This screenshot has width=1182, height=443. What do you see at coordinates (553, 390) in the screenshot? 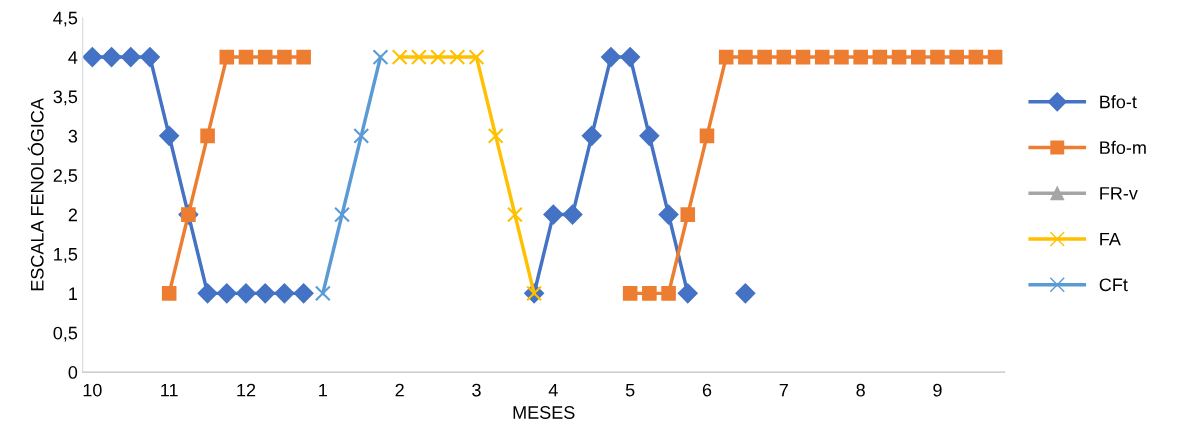
I see `x-tick-label: 4` at bounding box center [553, 390].